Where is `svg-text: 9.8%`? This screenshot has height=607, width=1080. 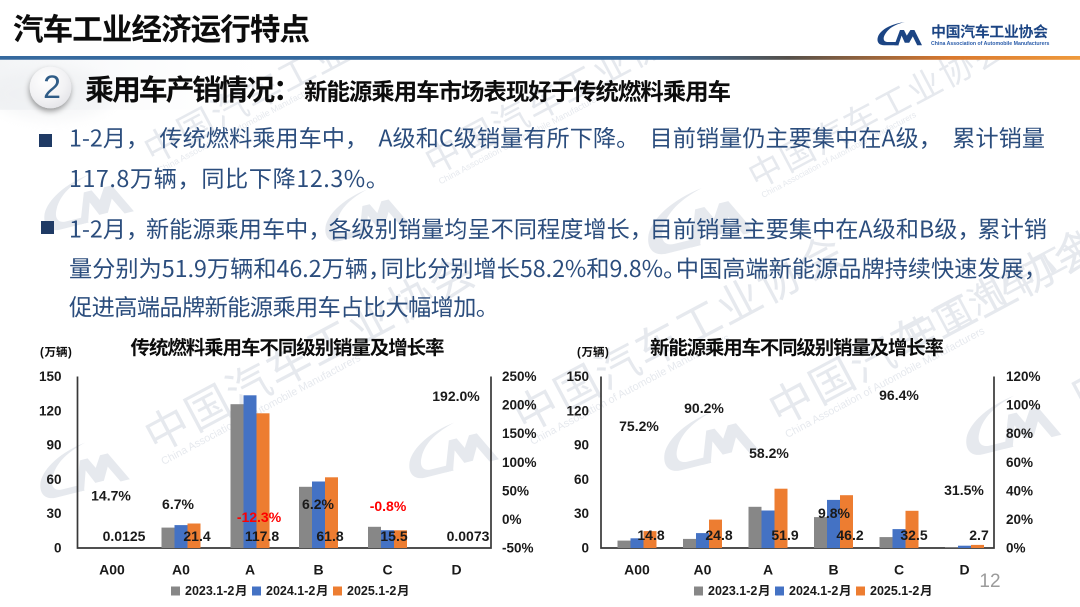 svg-text: 9.8% is located at coordinates (834, 513).